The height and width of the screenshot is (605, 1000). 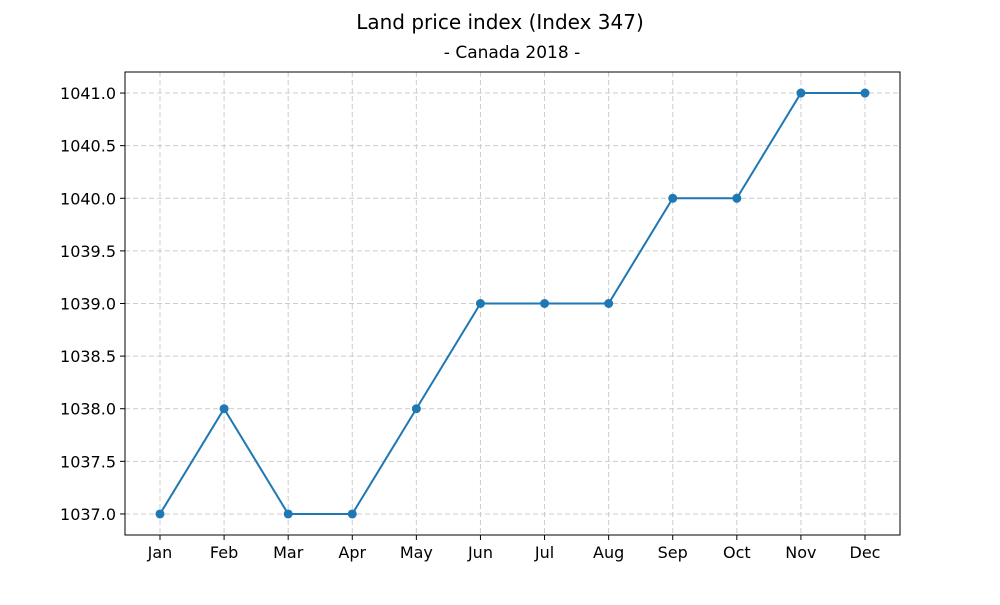 What do you see at coordinates (88, 356) in the screenshot?
I see `y-tick-label: 1038.5` at bounding box center [88, 356].